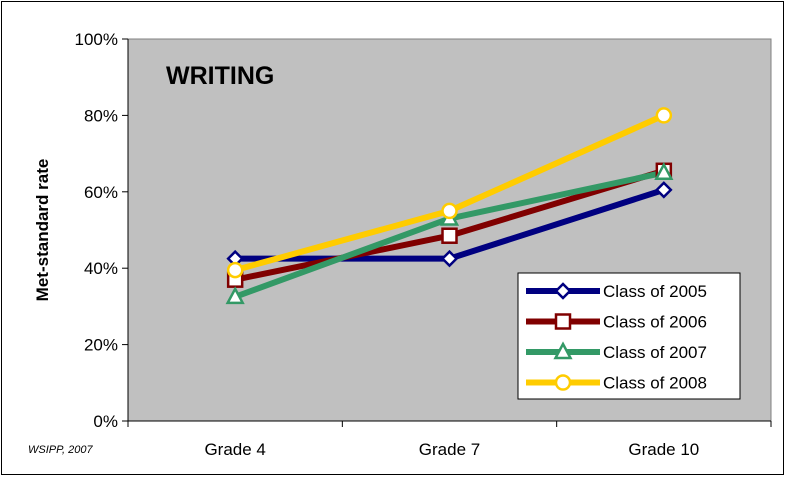 The width and height of the screenshot is (787, 478). Describe the element at coordinates (101, 230) in the screenshot. I see `y-axis-ticks: 0% 20% 40% 60% 80% 100%` at that location.